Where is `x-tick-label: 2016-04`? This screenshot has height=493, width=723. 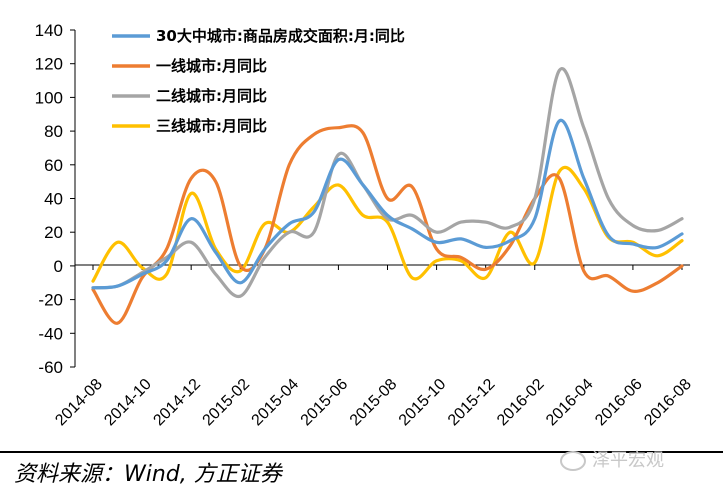
x-tick-label: 2016-04 is located at coordinates (570, 403).